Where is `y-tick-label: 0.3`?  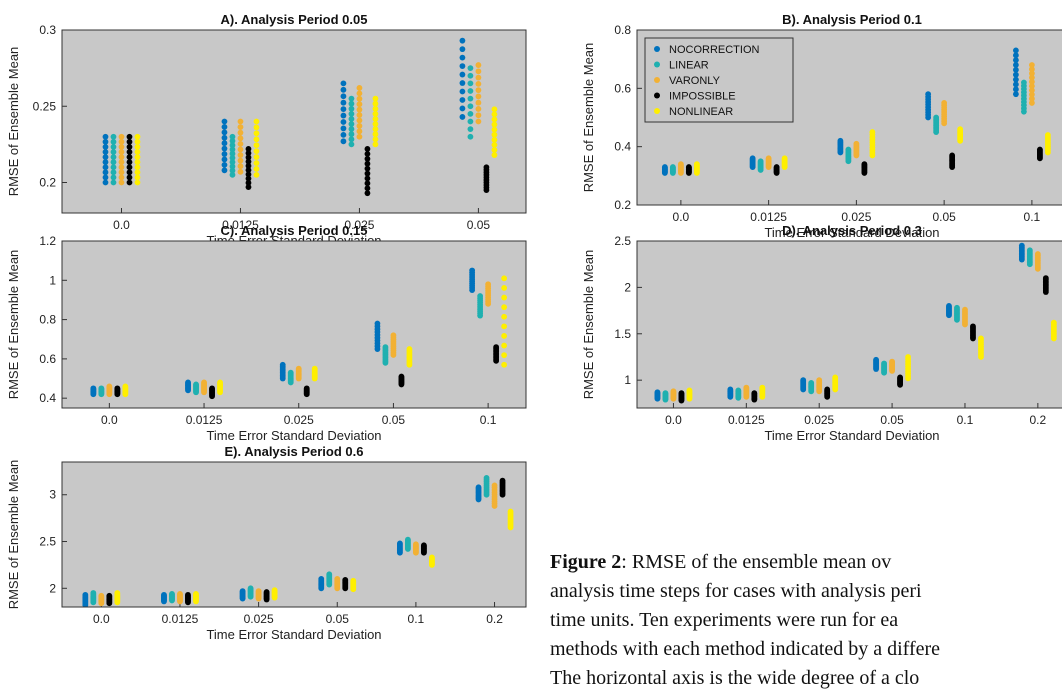 y-tick-label: 0.3 is located at coordinates (47, 30).